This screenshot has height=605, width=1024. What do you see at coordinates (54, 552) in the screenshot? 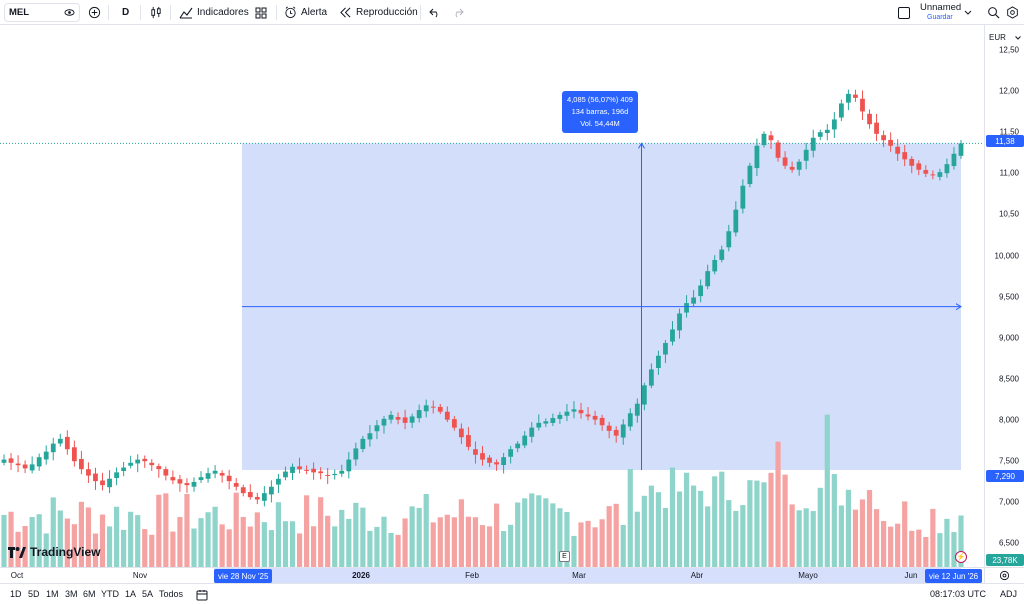
I see `tradingview-logo: TradingView` at bounding box center [54, 552].